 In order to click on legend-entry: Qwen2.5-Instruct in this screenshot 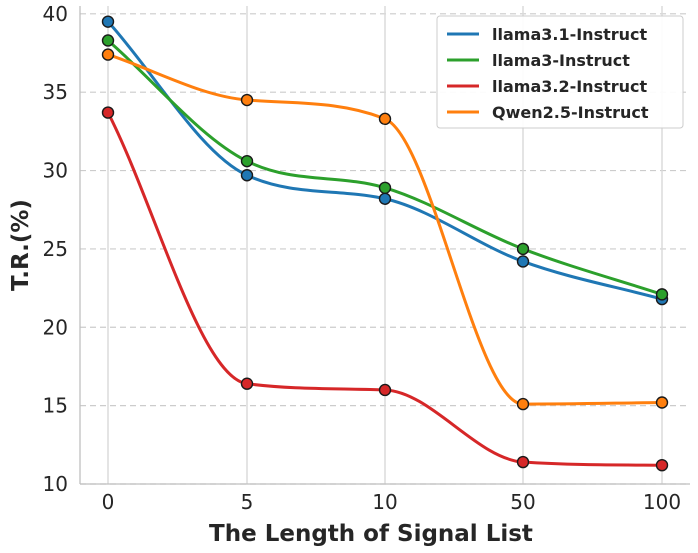, I will do `click(548, 112)`.